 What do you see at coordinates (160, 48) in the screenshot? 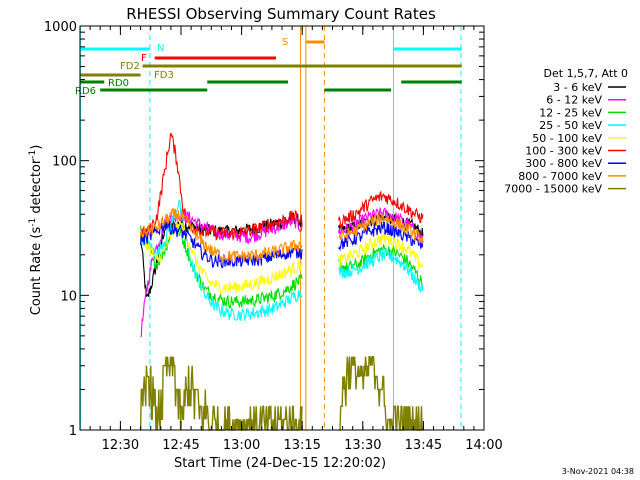
I see `marker-label-N: N` at bounding box center [160, 48].